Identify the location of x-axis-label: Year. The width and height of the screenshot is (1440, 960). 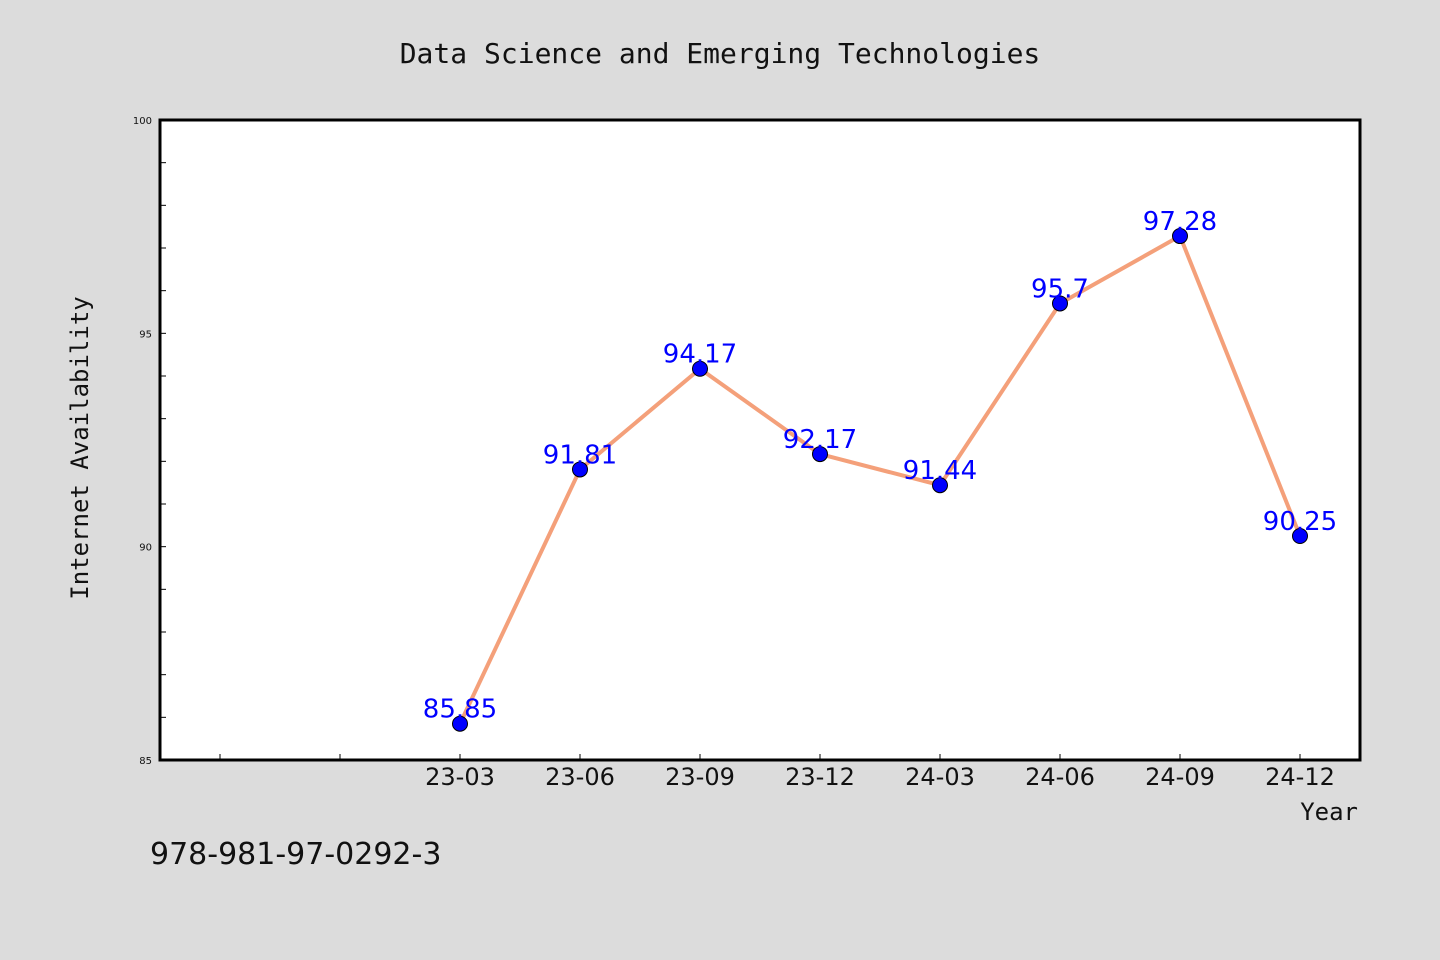
(1329, 812).